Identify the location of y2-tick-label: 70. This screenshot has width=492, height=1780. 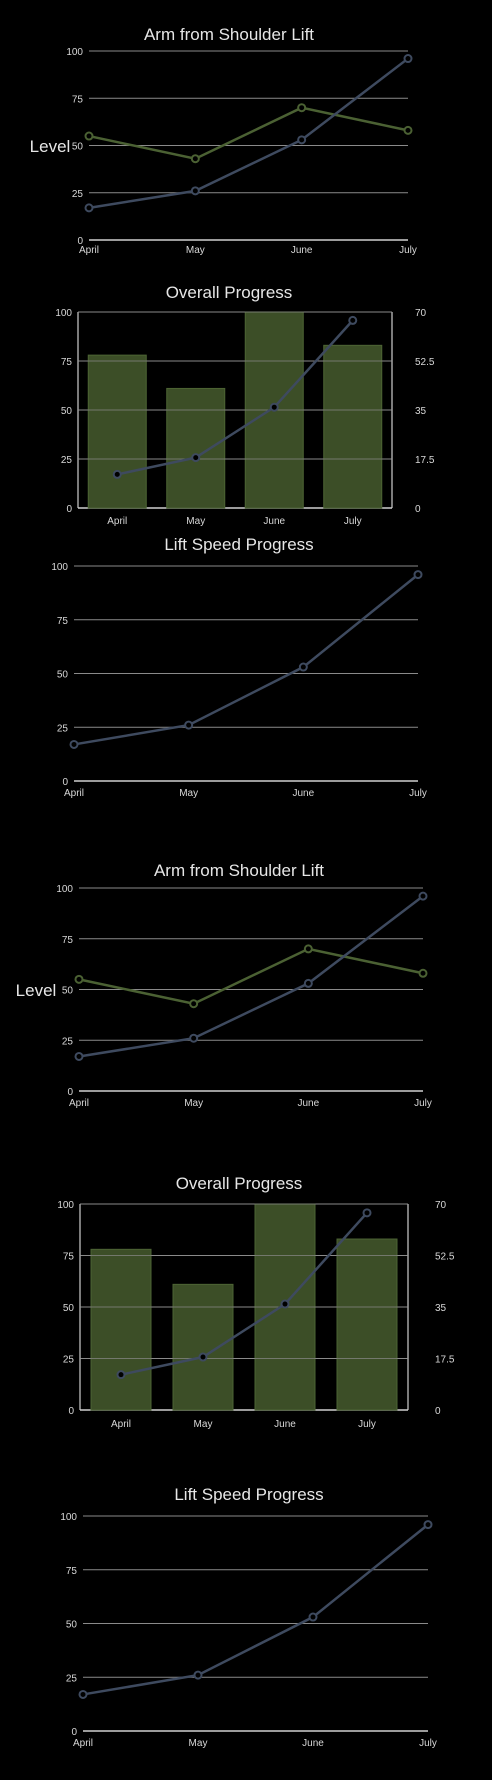
(421, 313).